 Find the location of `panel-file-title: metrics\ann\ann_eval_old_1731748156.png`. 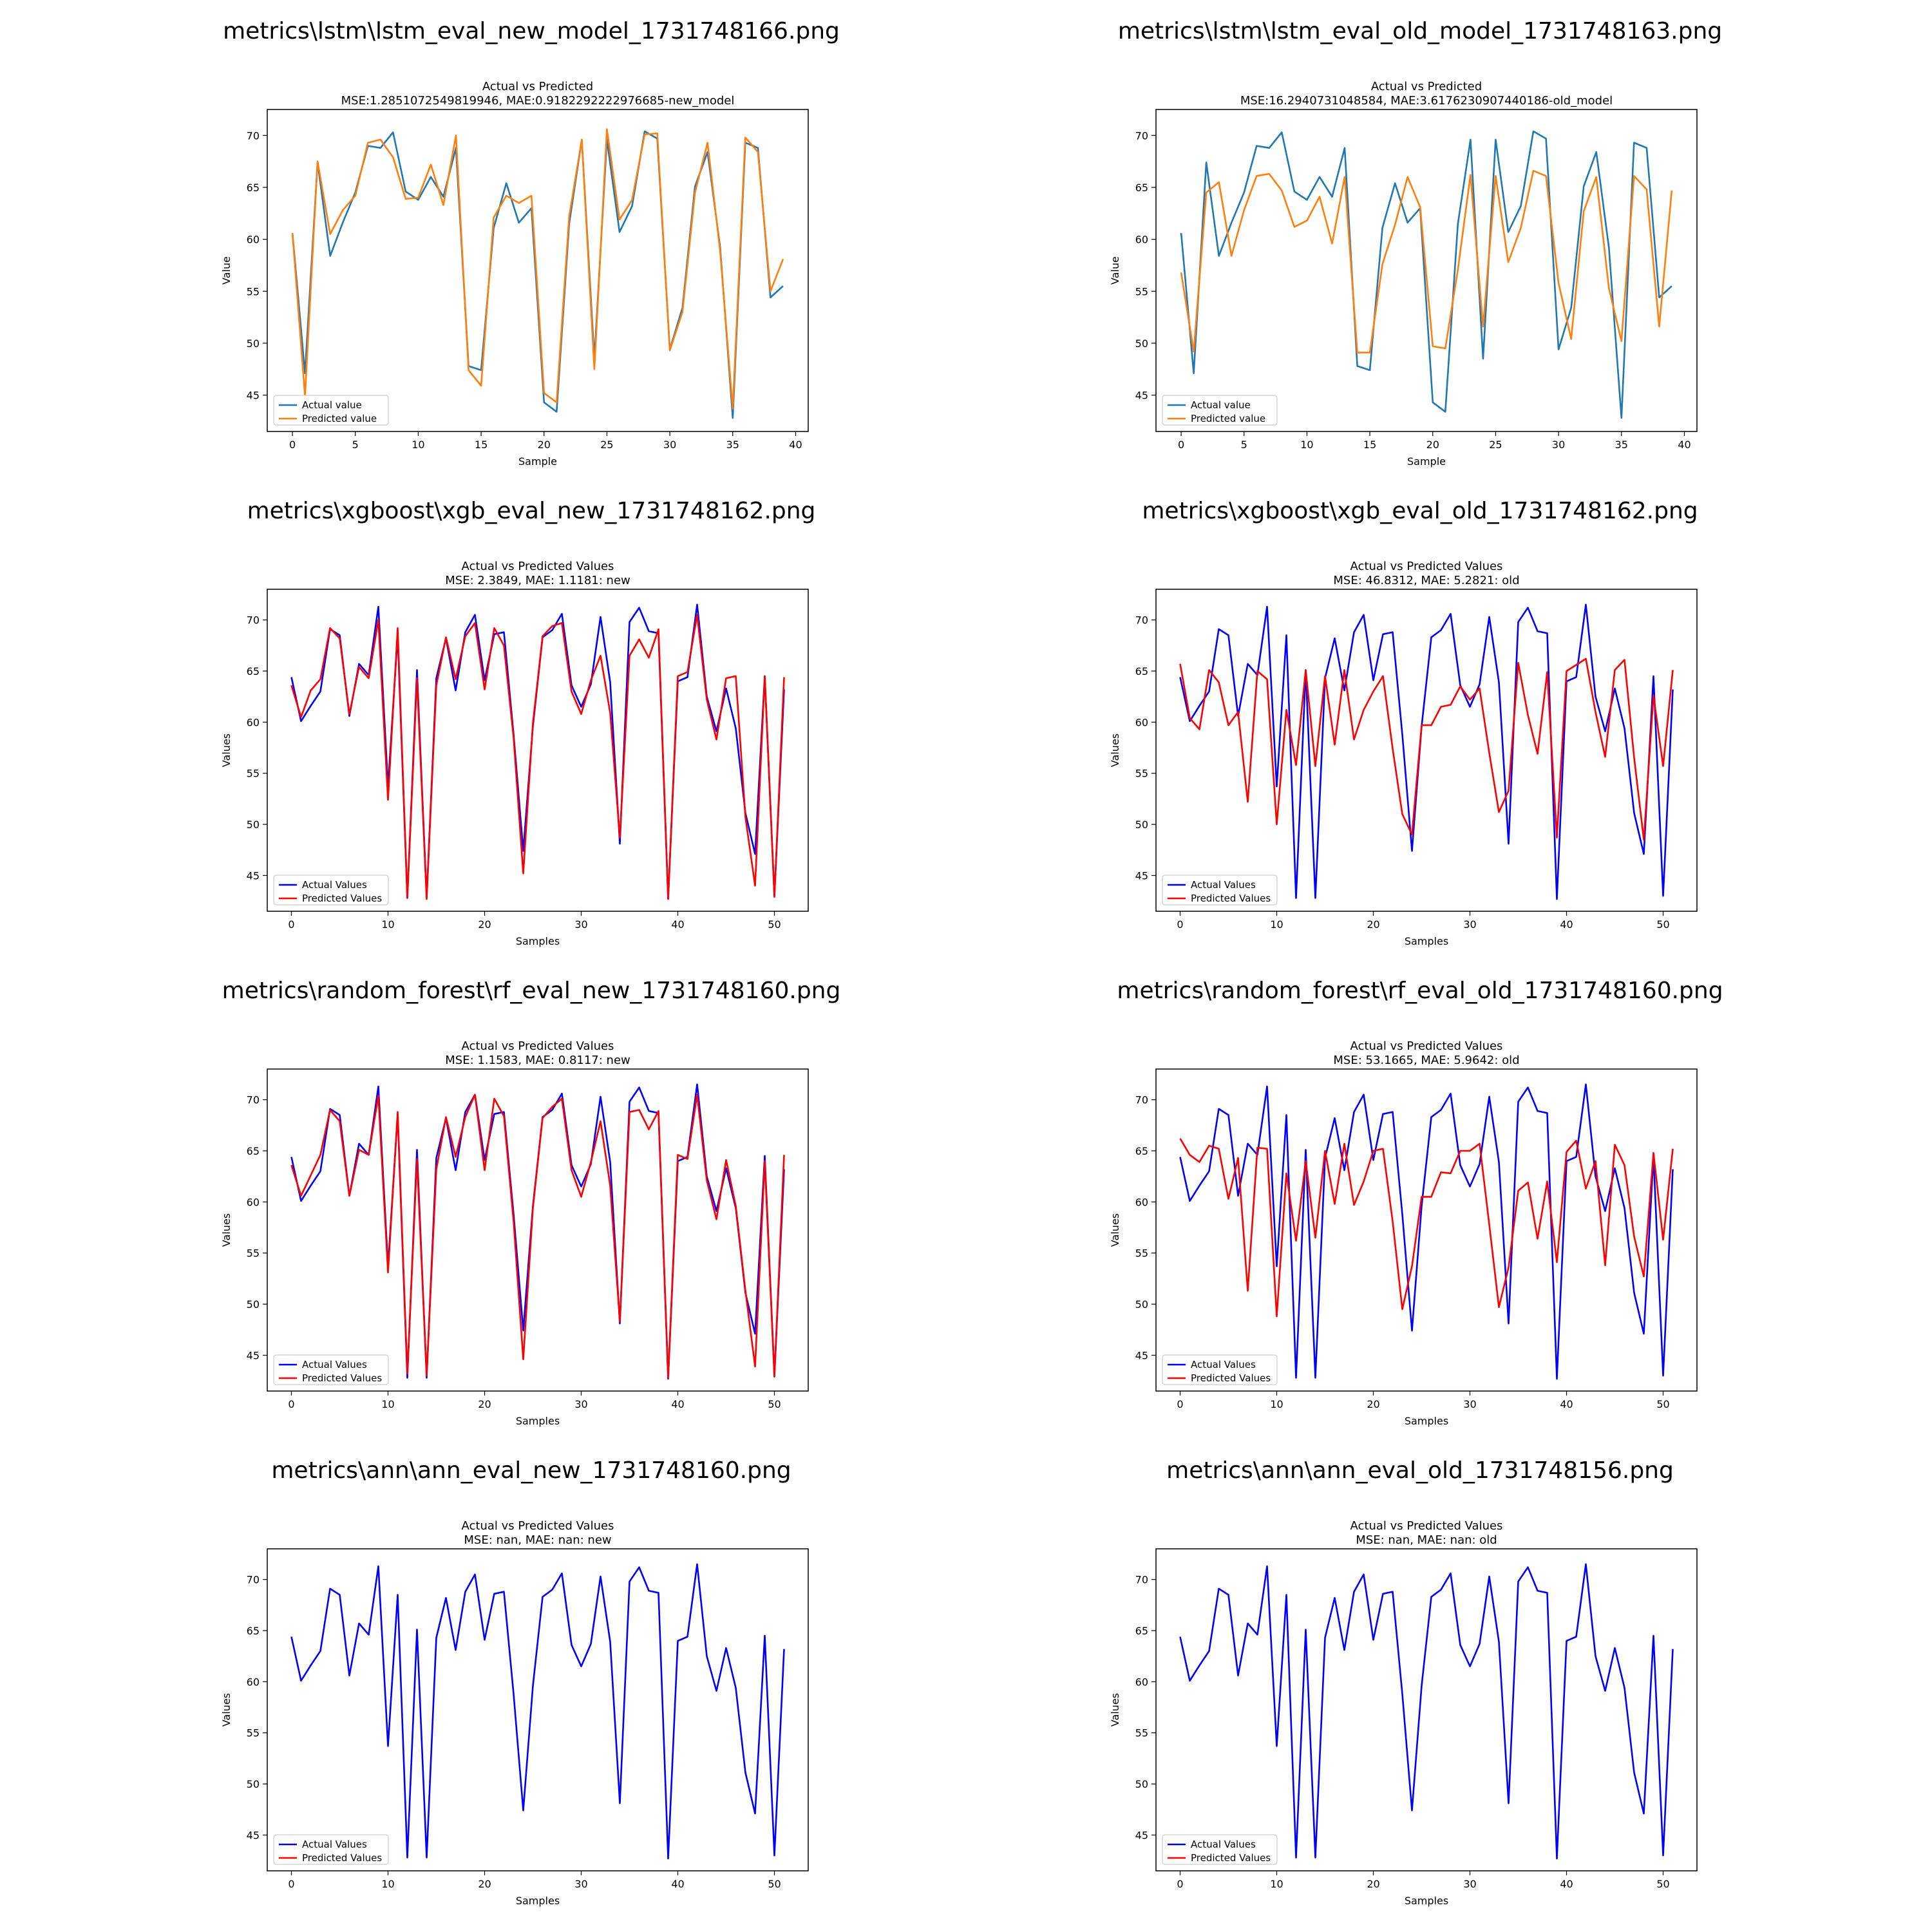

panel-file-title: metrics\ann\ann_eval_old_1731748156.png is located at coordinates (1420, 1471).